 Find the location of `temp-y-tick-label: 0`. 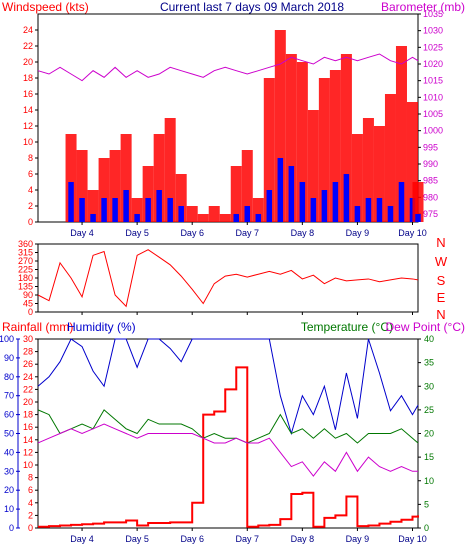

temp-y-tick-label: 0 is located at coordinates (426, 528).